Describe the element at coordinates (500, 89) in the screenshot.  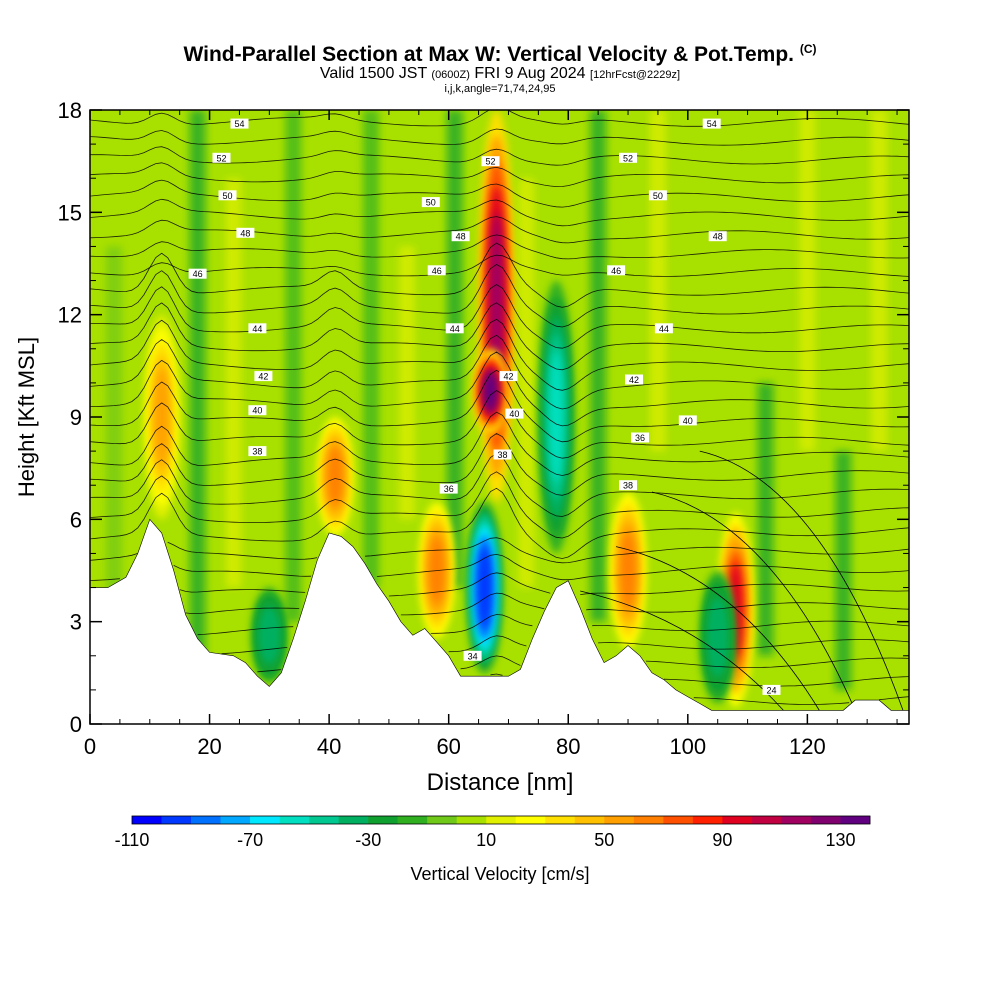
I see `grid-index-line: i,j,k,angle=71,74,24,95` at that location.